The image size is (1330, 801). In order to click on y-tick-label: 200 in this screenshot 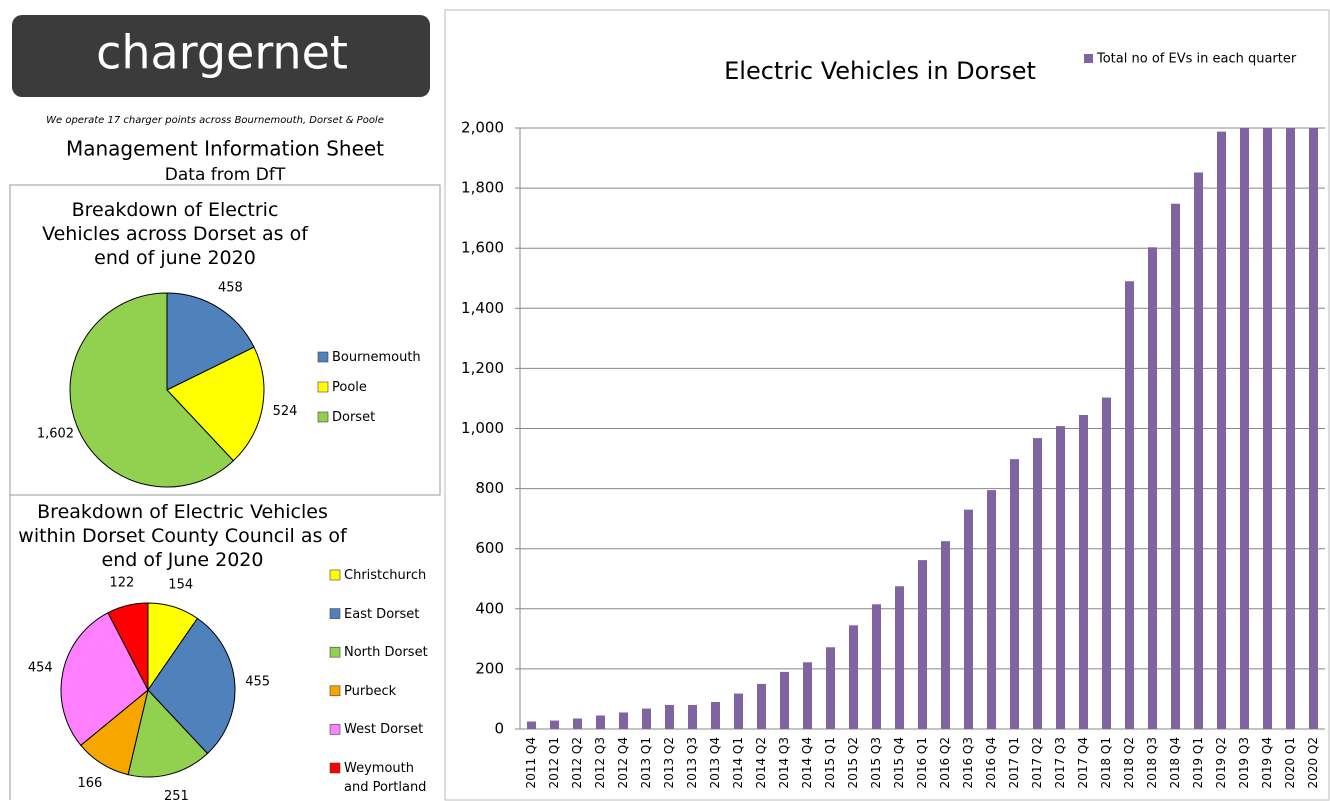, I will do `click(489, 668)`.